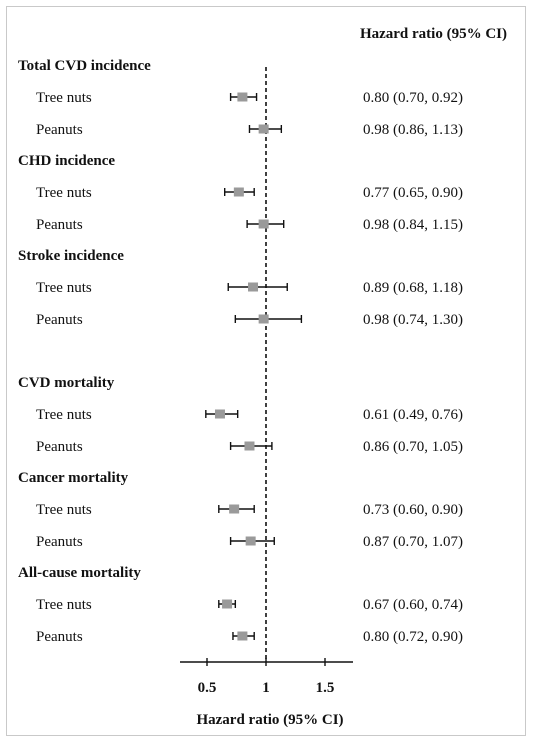  Describe the element at coordinates (84, 66) in the screenshot. I see `group-label: Total CVD incidence` at that location.